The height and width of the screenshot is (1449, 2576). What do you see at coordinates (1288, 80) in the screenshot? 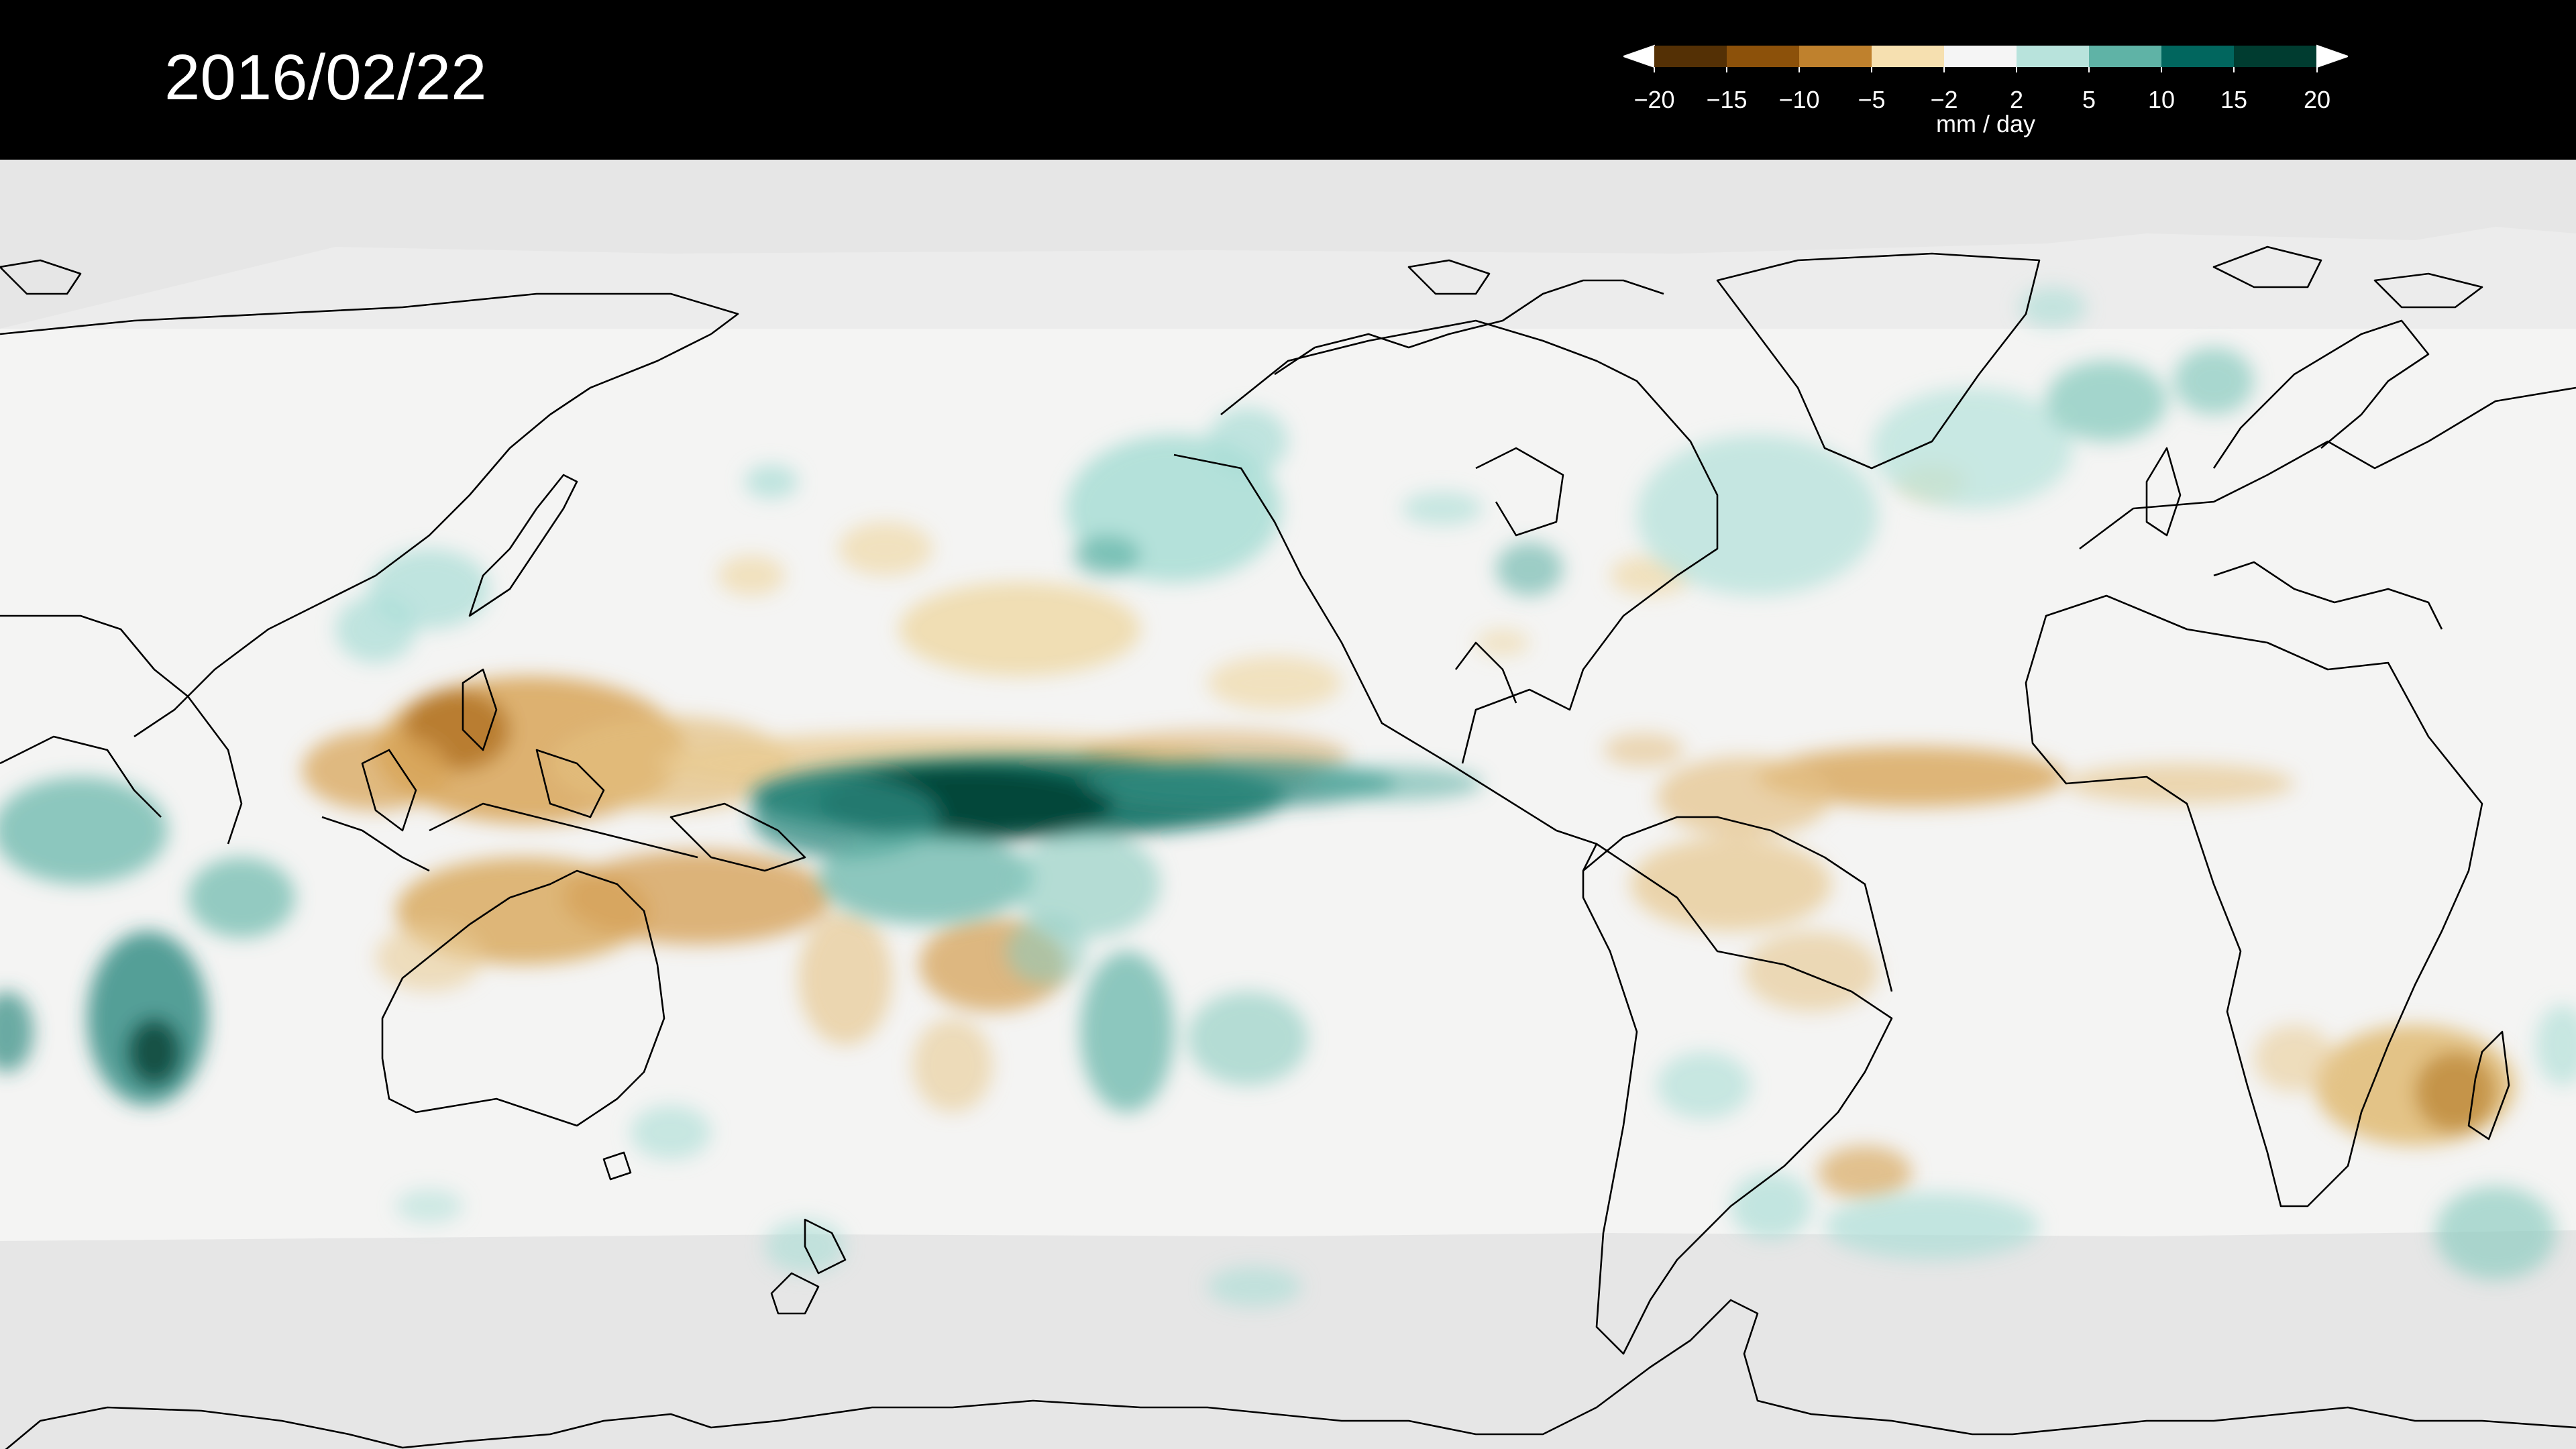
I see `header-bar: 2016/02/22` at bounding box center [1288, 80].